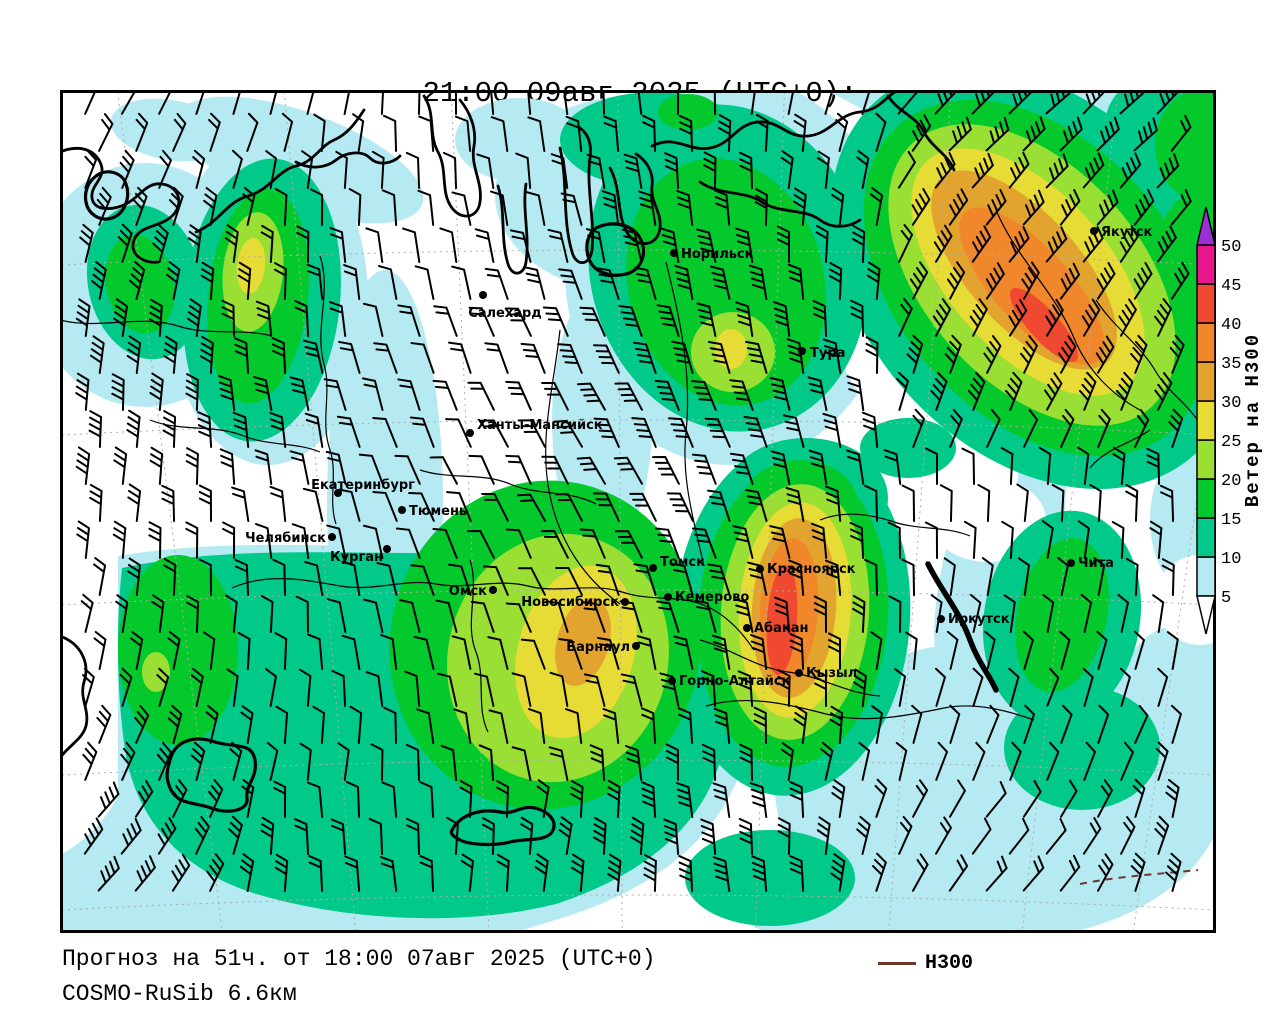 The height and width of the screenshot is (1024, 1280). Describe the element at coordinates (831, 673) in the screenshot. I see `city-label: Кызыл` at that location.